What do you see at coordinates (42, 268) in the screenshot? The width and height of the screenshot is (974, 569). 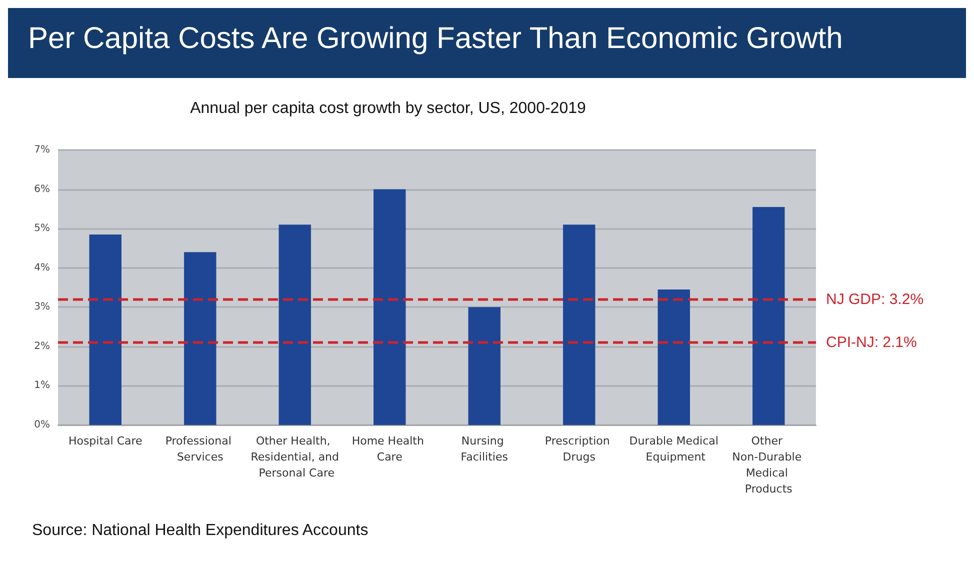 I see `y-tick-label: 4%` at bounding box center [42, 268].